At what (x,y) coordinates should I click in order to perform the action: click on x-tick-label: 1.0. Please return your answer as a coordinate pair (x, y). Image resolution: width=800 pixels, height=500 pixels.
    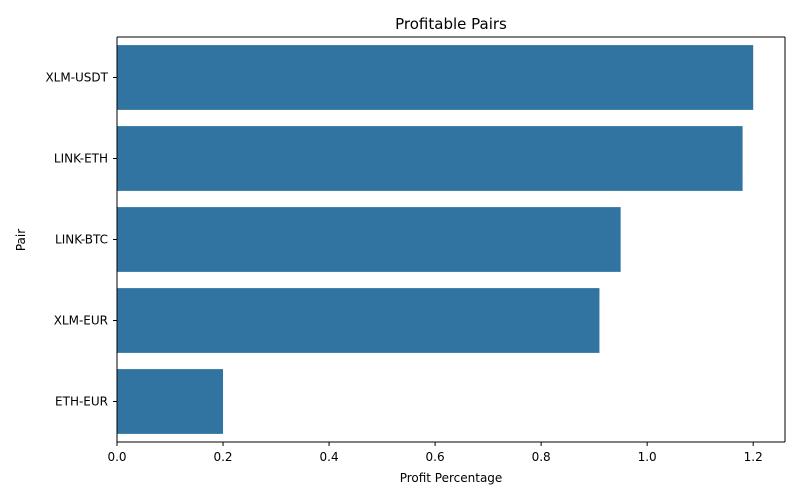
    Looking at the image, I should click on (647, 457).